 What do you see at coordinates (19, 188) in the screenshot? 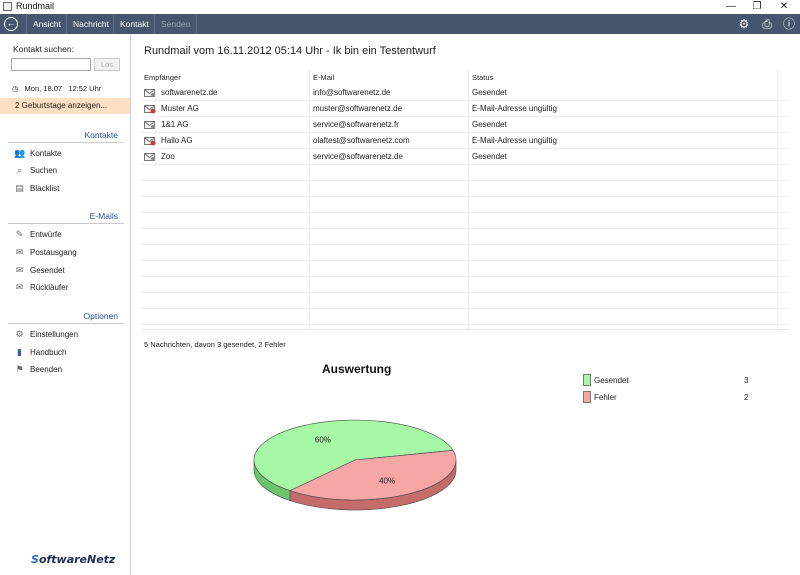
I see `blacklist-icon: ▤` at bounding box center [19, 188].